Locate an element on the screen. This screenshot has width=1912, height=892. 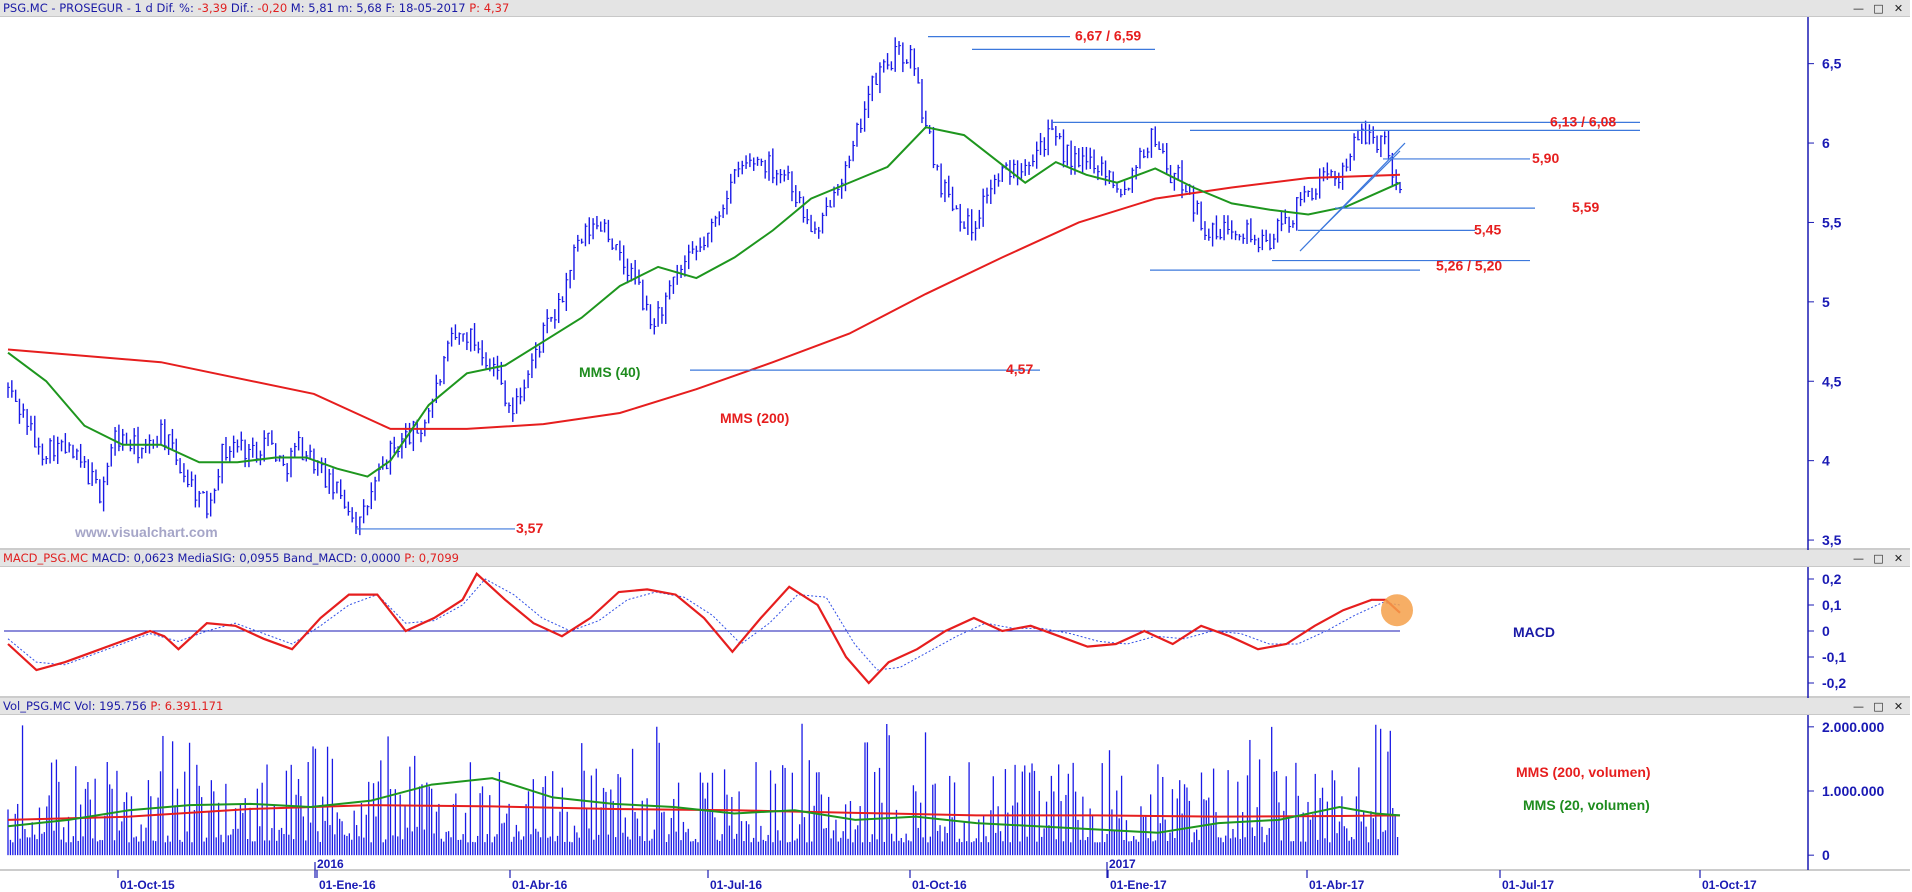
highlight-circle is located at coordinates (1397, 610).